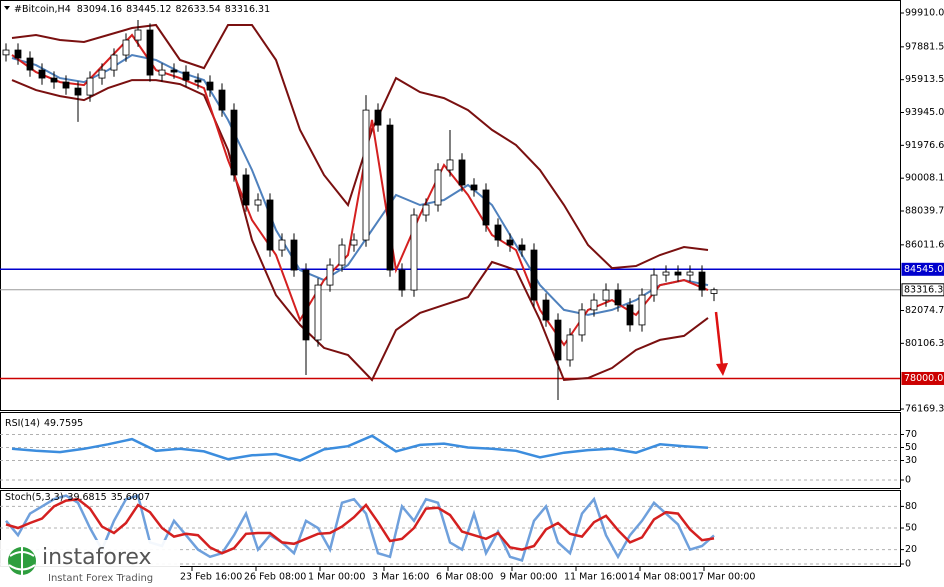  Describe the element at coordinates (911, 460) in the screenshot. I see `y-tick-label: 30` at that location.